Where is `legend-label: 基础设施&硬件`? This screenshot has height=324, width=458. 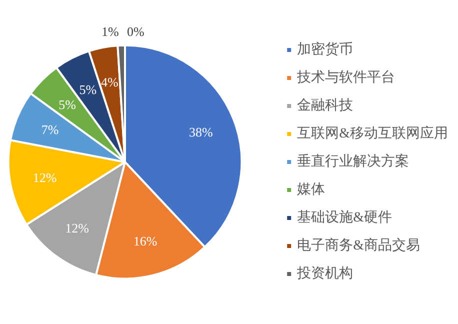
legend-label: 基础设施&硬件 is located at coordinates (344, 218).